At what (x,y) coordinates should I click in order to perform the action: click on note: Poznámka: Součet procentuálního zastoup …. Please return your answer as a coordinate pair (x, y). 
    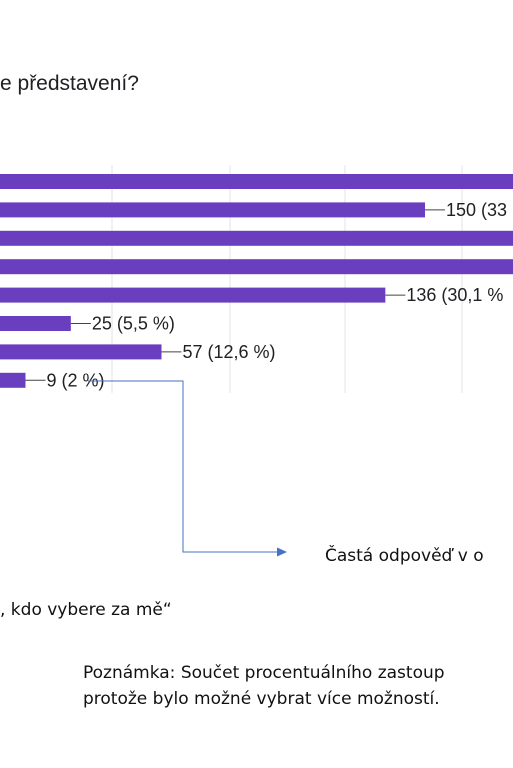
    Looking at the image, I should click on (264, 686).